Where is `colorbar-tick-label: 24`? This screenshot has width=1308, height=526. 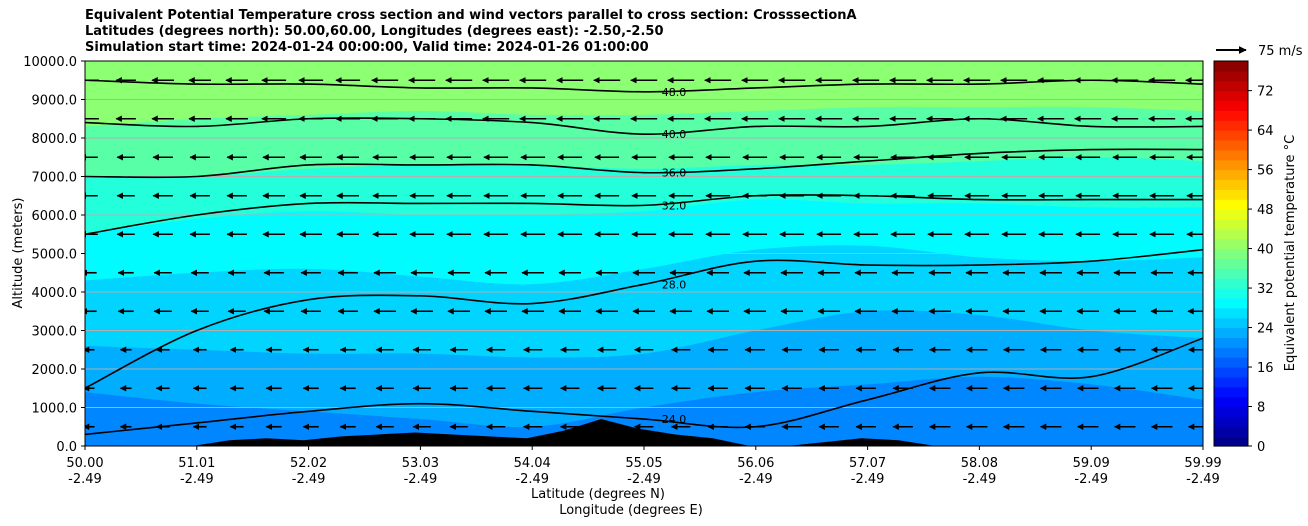
colorbar-tick-label: 24 is located at coordinates (1265, 329).